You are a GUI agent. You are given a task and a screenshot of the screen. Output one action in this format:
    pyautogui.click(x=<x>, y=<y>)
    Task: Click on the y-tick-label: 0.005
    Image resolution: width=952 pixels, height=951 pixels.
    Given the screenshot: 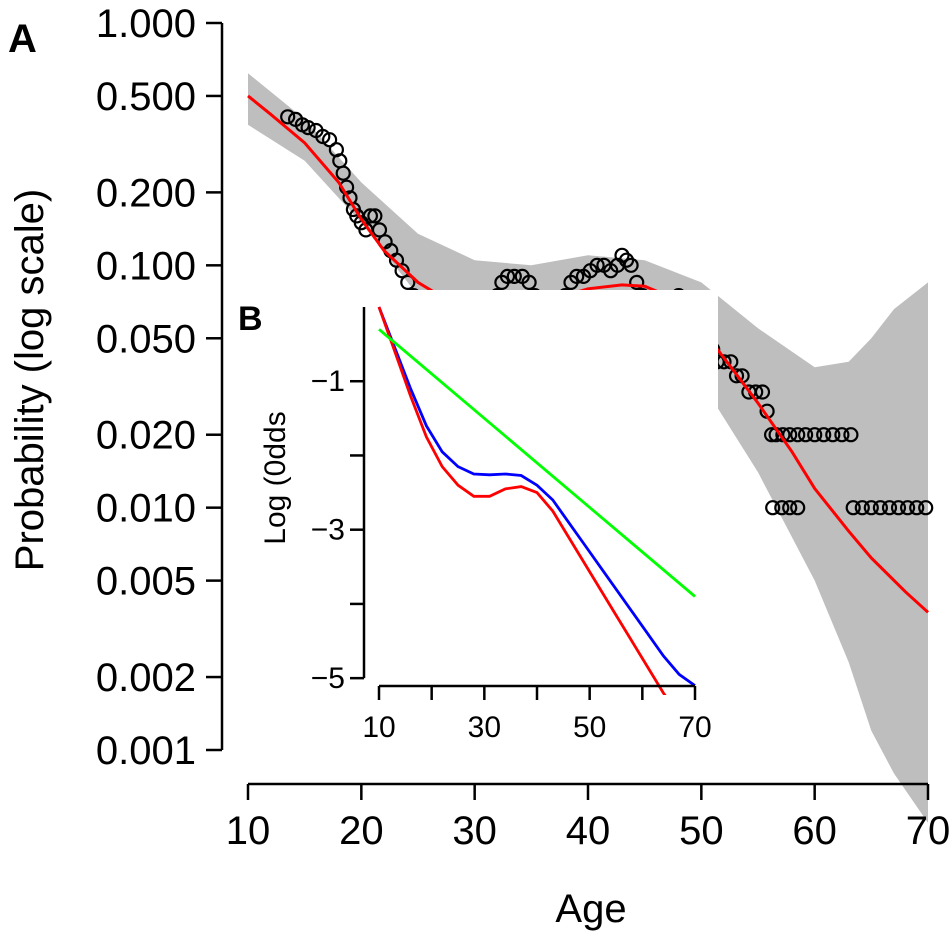 What is the action you would take?
    pyautogui.click(x=146, y=582)
    